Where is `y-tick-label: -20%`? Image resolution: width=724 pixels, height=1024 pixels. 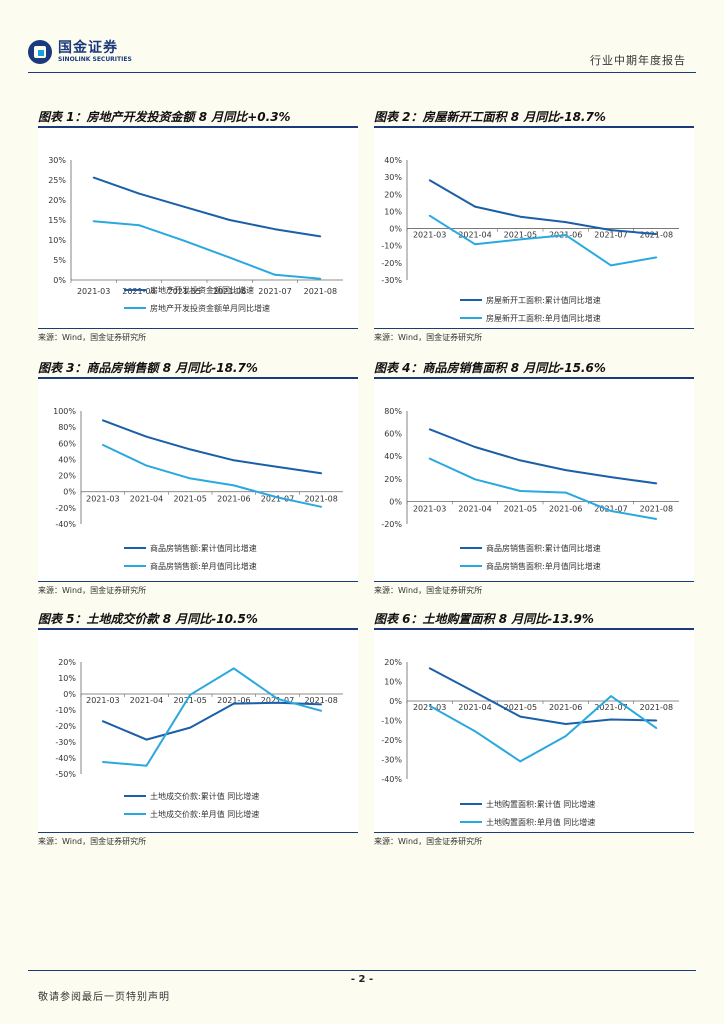
y-tick-label: -20% is located at coordinates (65, 508).